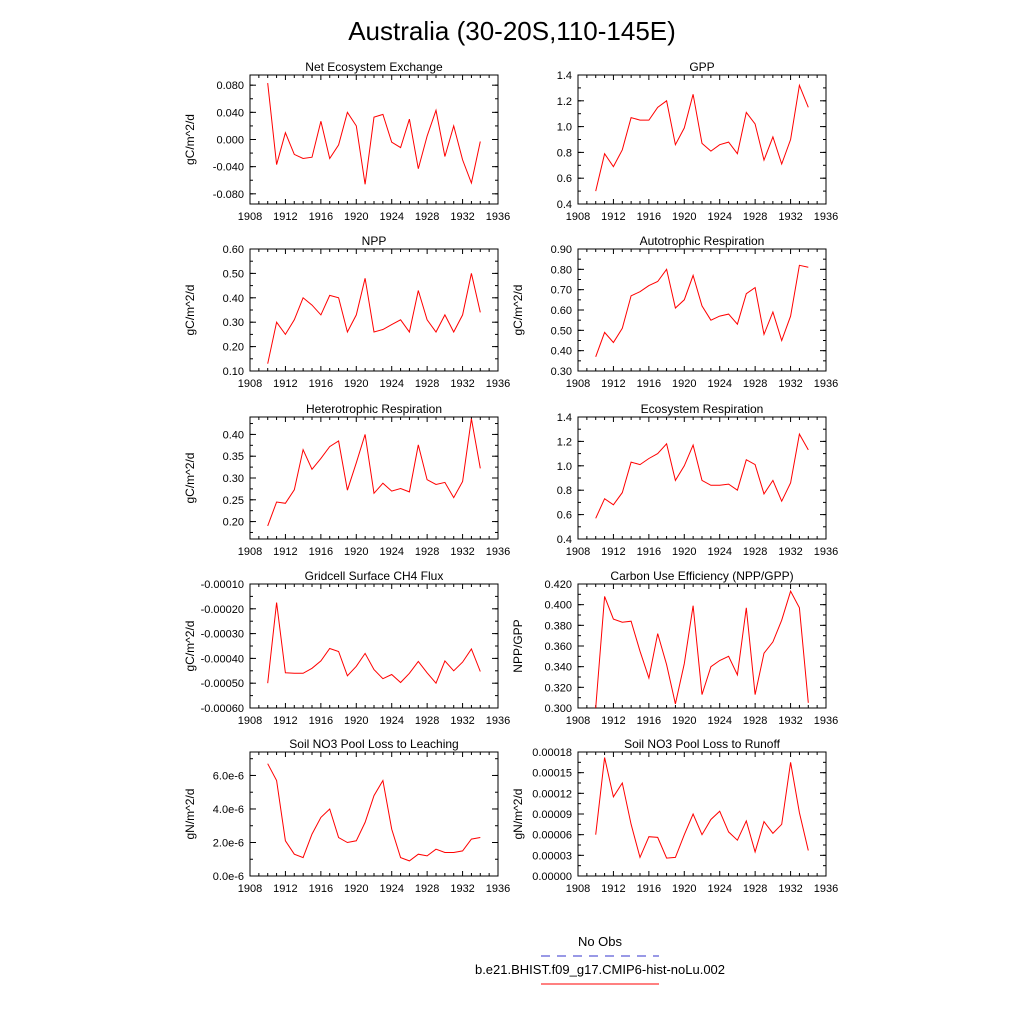 The height and width of the screenshot is (1024, 1024). I want to click on y-tick-label: 0.300, so click(558, 709).